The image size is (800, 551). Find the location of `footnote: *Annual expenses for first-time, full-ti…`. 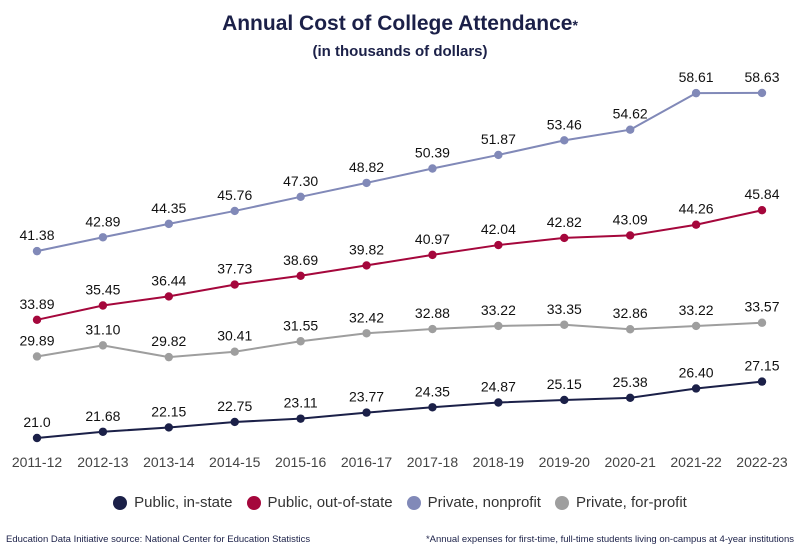

footnote: *Annual expenses for first-time, full-ti… is located at coordinates (609, 539).